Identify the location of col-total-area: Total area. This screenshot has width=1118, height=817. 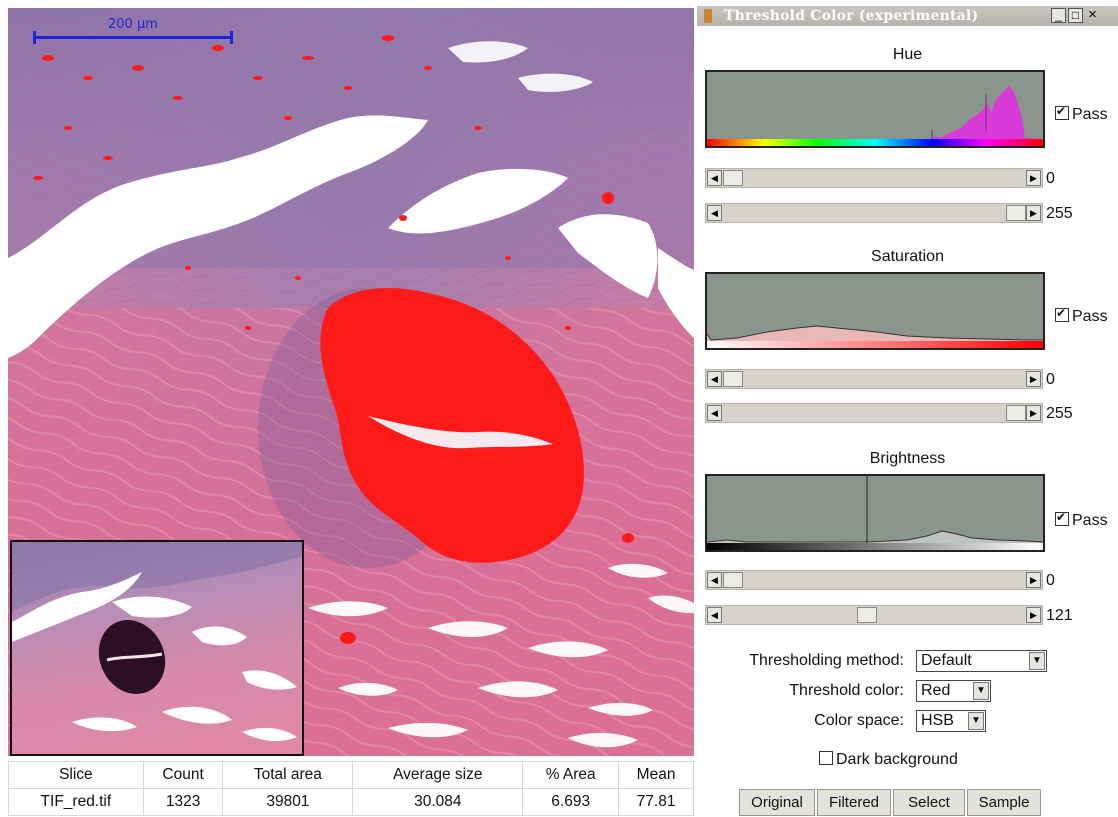
(288, 775).